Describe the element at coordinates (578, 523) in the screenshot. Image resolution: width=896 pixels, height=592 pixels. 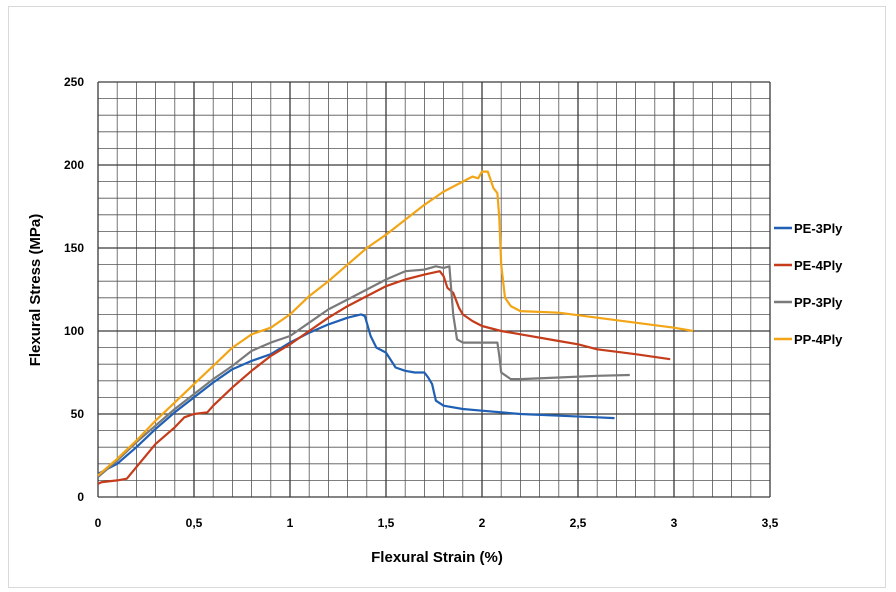
I see `x-tick-label: 2,5` at that location.